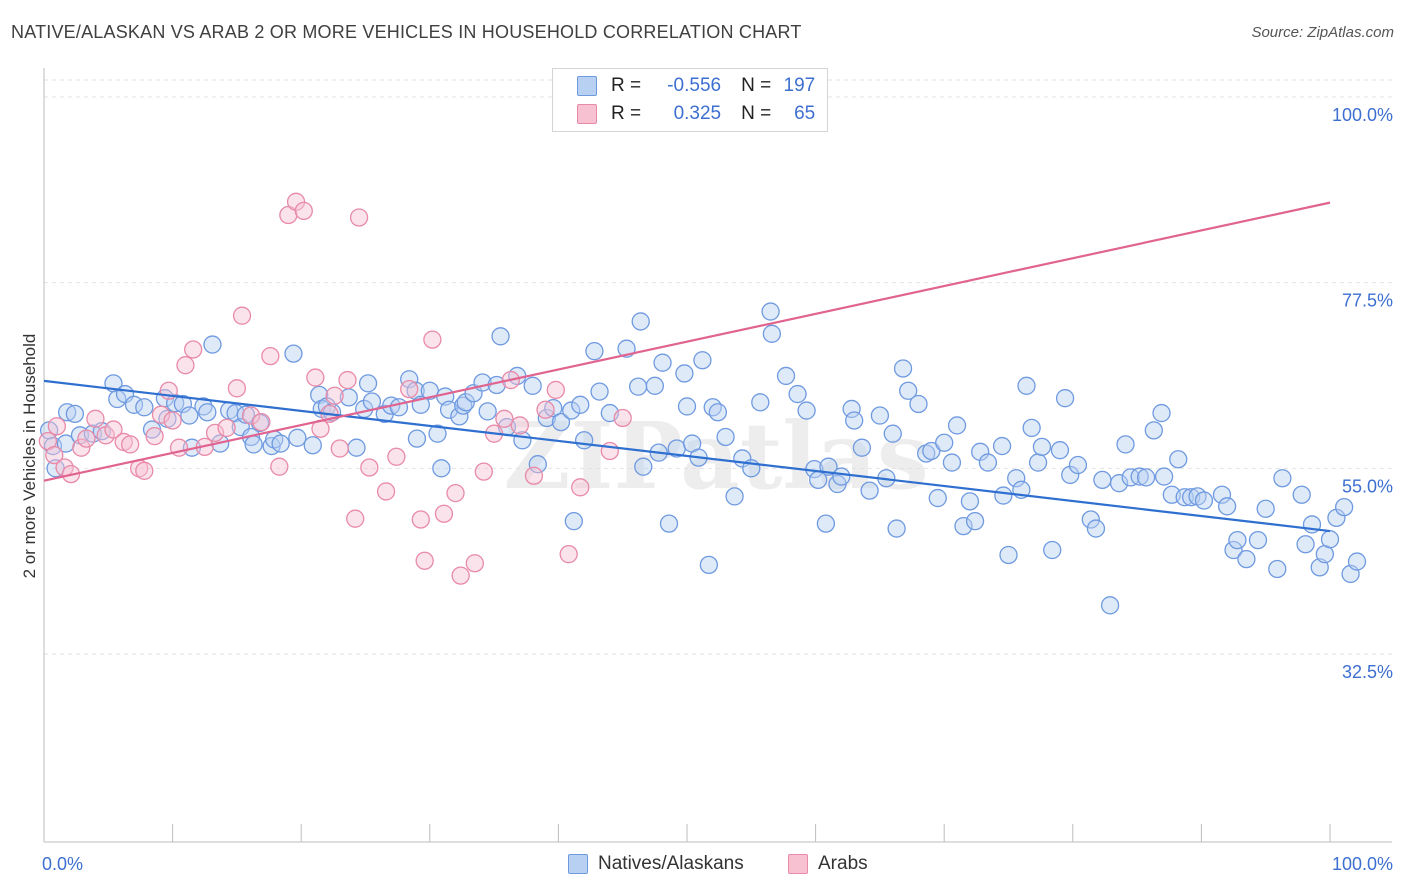  Describe the element at coordinates (671, 863) in the screenshot. I see `bottom-legend-label-natives: Natives/Alaskans` at that location.